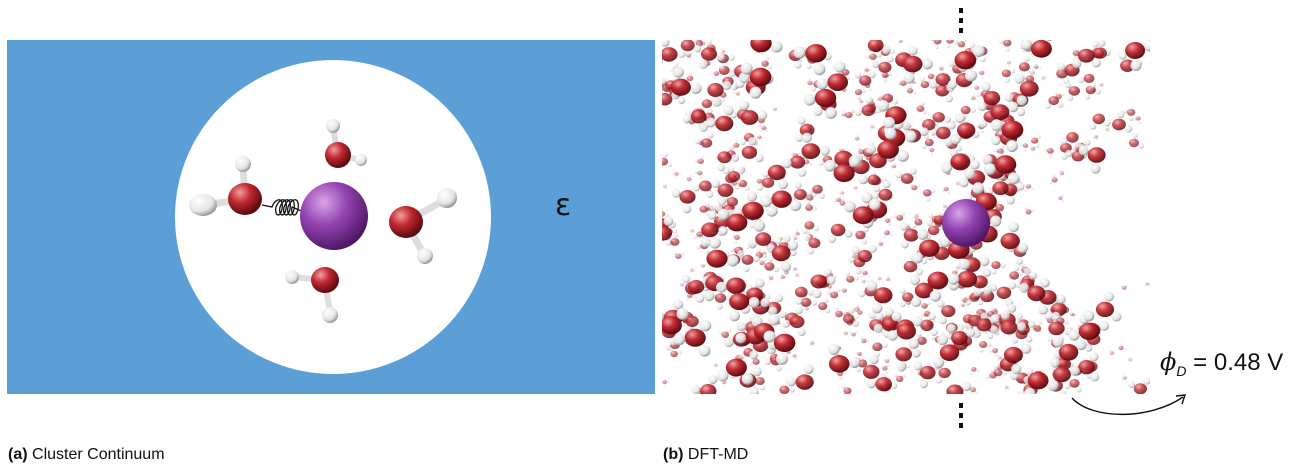  What do you see at coordinates (1168, 362) in the screenshot?
I see `potential-symbol: ϕ` at bounding box center [1168, 362].